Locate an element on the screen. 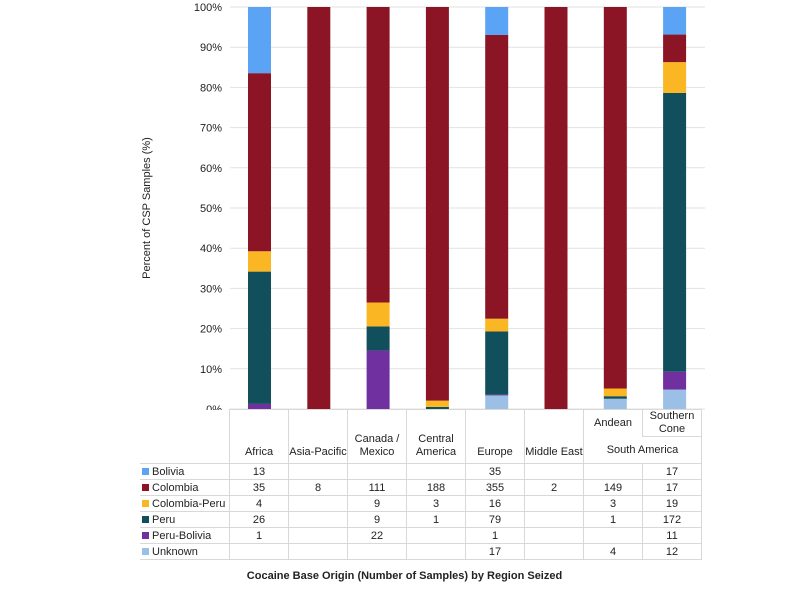 The width and height of the screenshot is (809, 600). y-tick-label: 80% is located at coordinates (211, 88).